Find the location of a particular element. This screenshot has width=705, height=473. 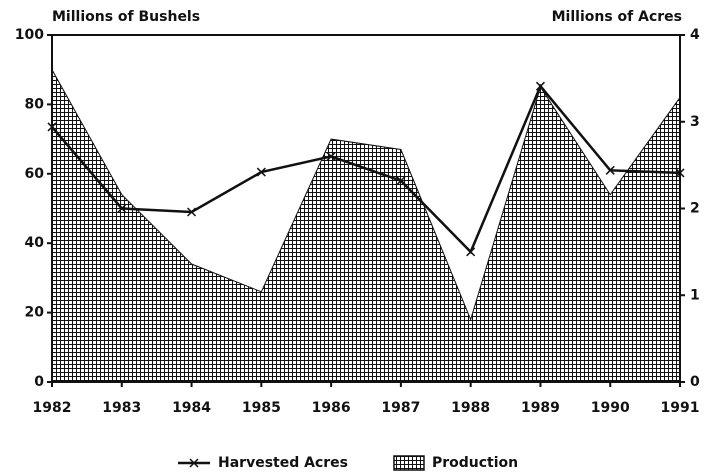

y2-tick-label: 3 is located at coordinates (695, 122).